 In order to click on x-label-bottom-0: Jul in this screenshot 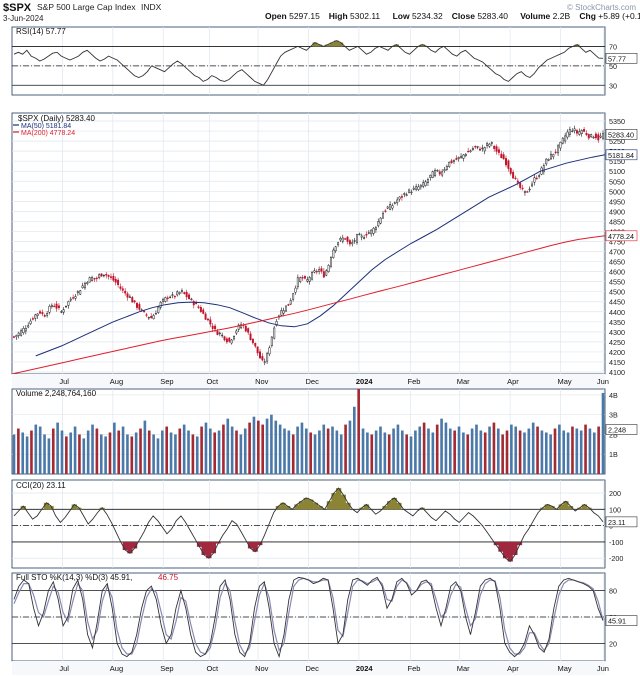, I will do `click(64, 668)`.